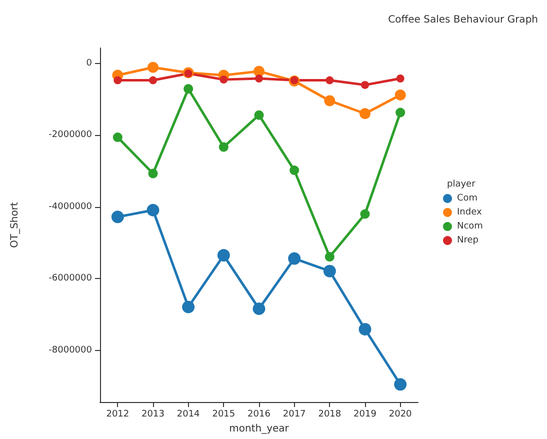  What do you see at coordinates (259, 415) in the screenshot?
I see `x-tick-label: 2016` at bounding box center [259, 415].